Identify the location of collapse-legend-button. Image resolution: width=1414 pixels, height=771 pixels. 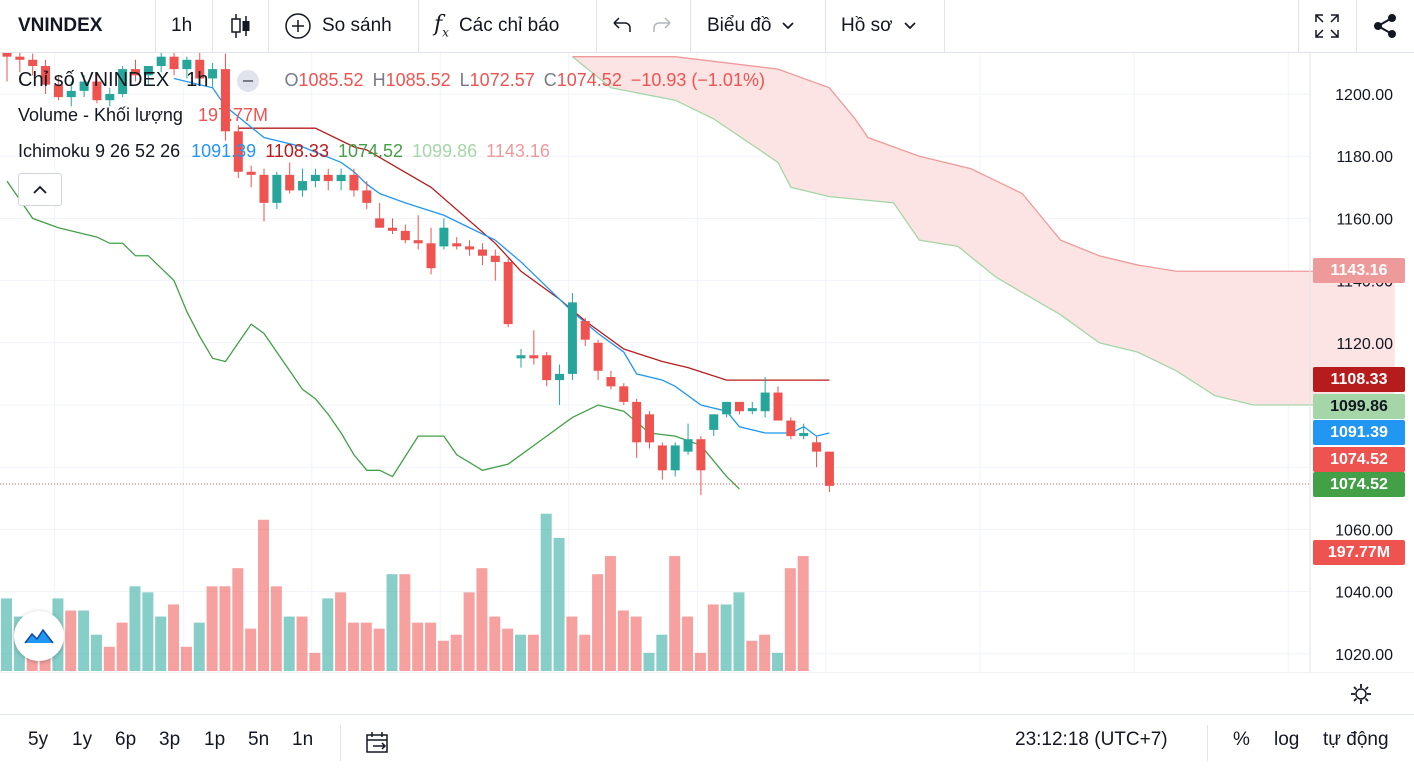
(40, 189).